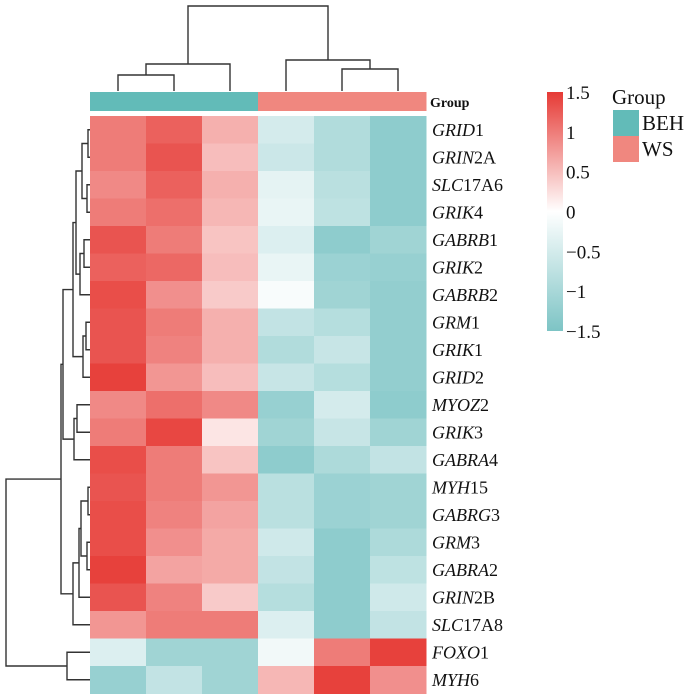 The image size is (700, 699). What do you see at coordinates (458, 130) in the screenshot?
I see `row-label-grid1: GRID1` at bounding box center [458, 130].